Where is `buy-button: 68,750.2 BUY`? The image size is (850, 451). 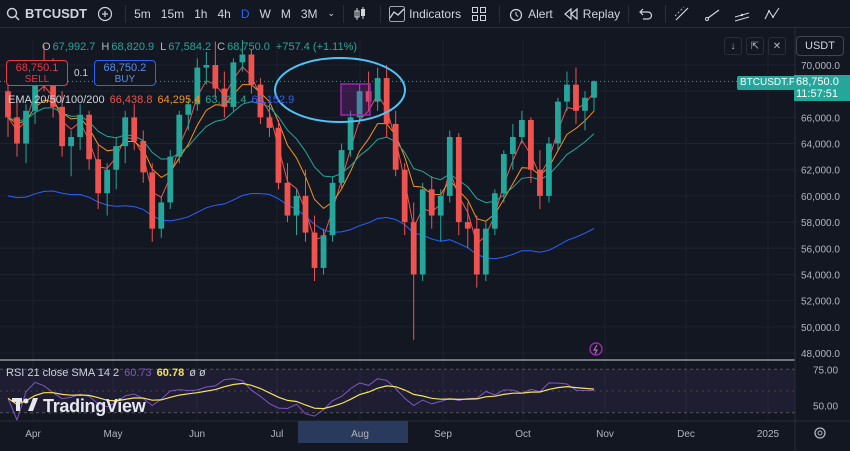 buy-button: 68,750.2 BUY is located at coordinates (124, 73).